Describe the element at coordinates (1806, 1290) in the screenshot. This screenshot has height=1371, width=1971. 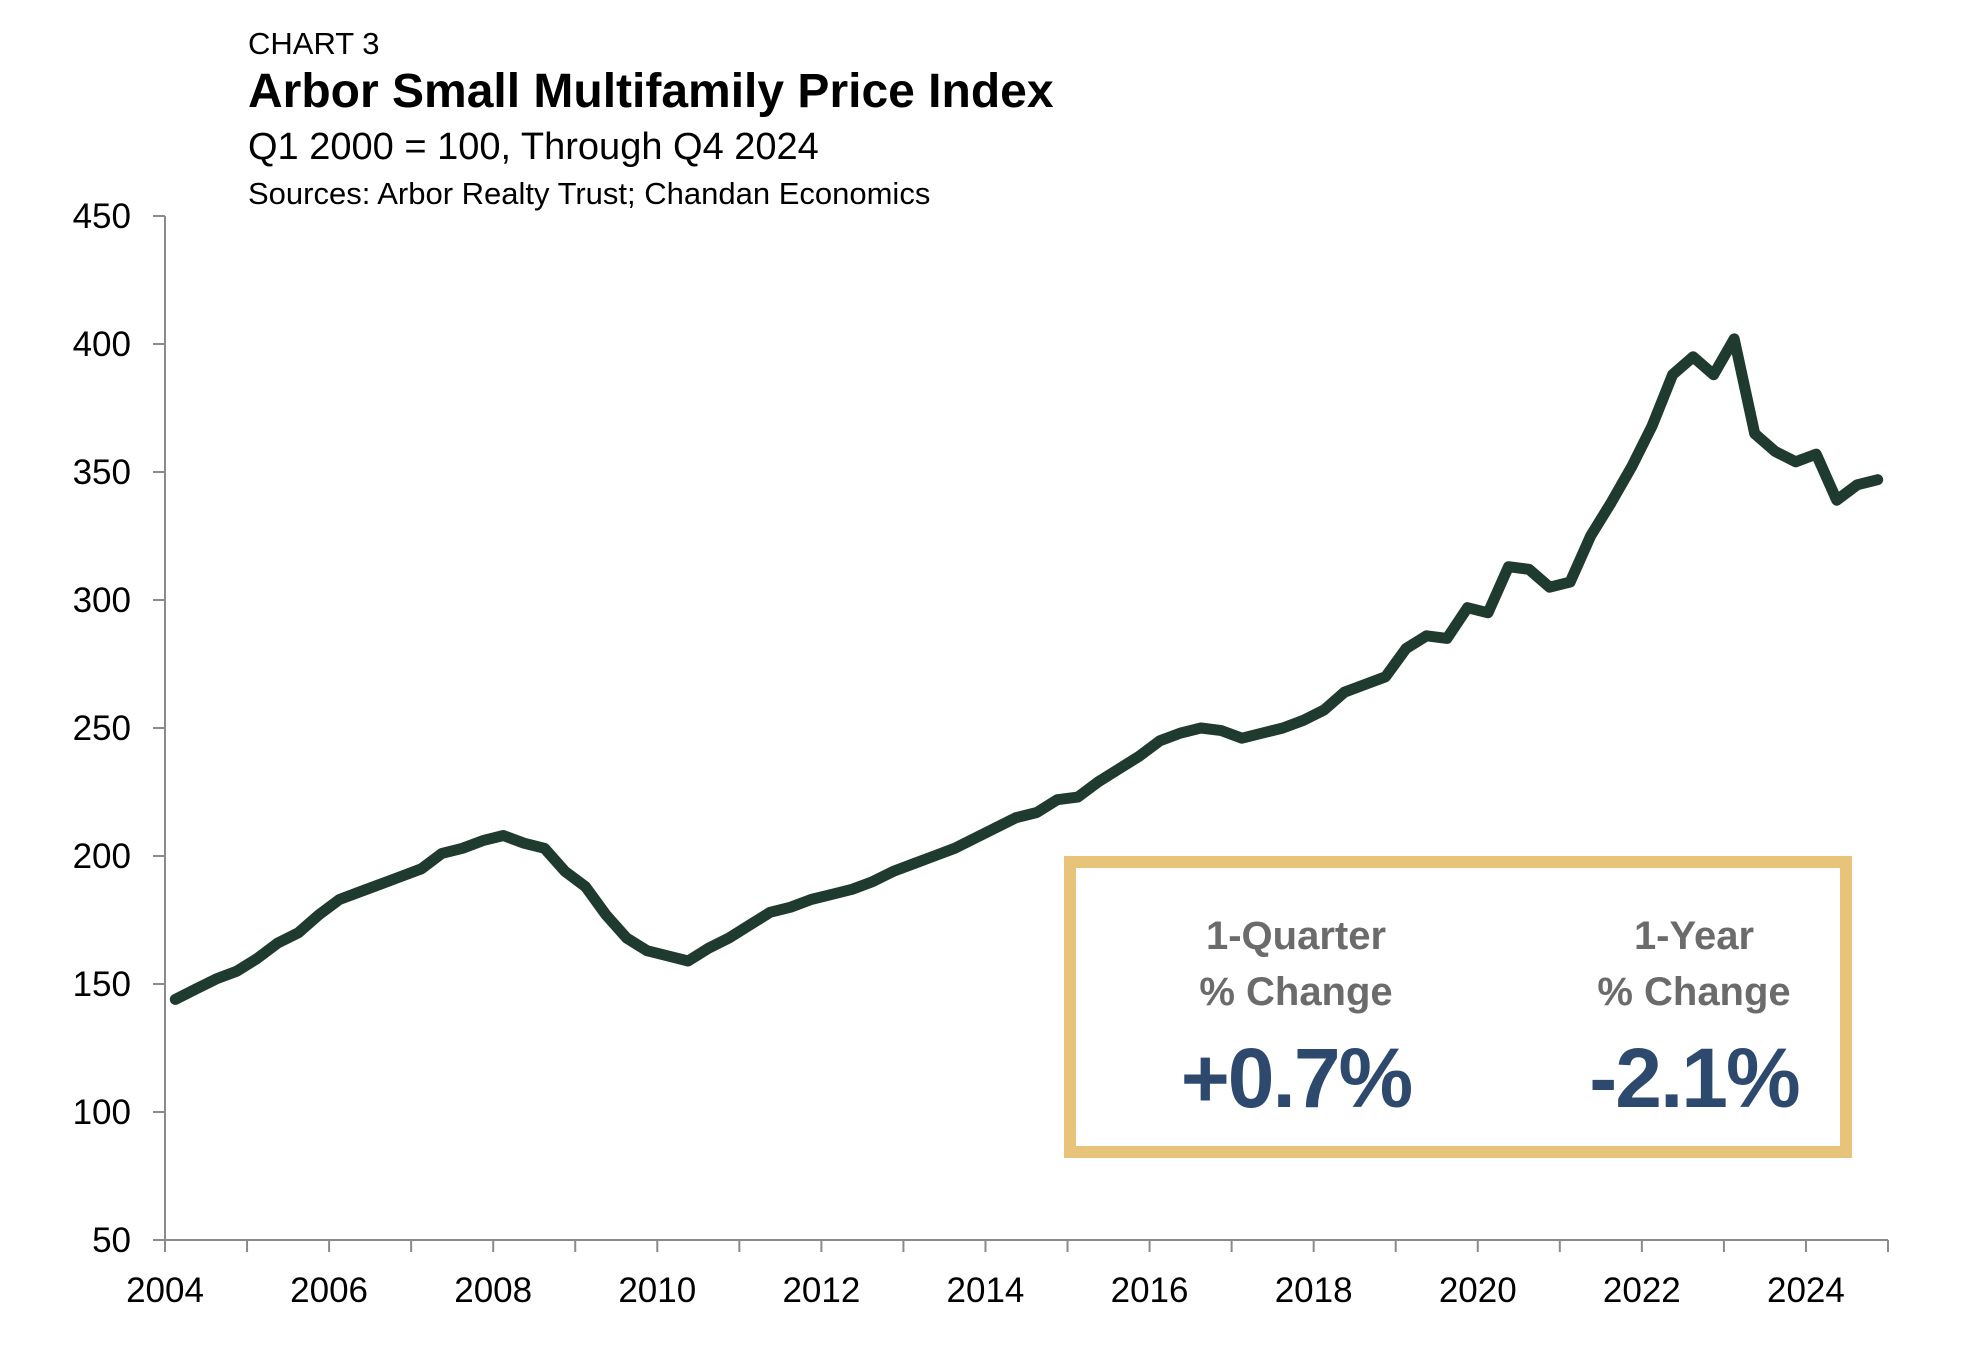
I see `x-tick-label: 2024` at that location.